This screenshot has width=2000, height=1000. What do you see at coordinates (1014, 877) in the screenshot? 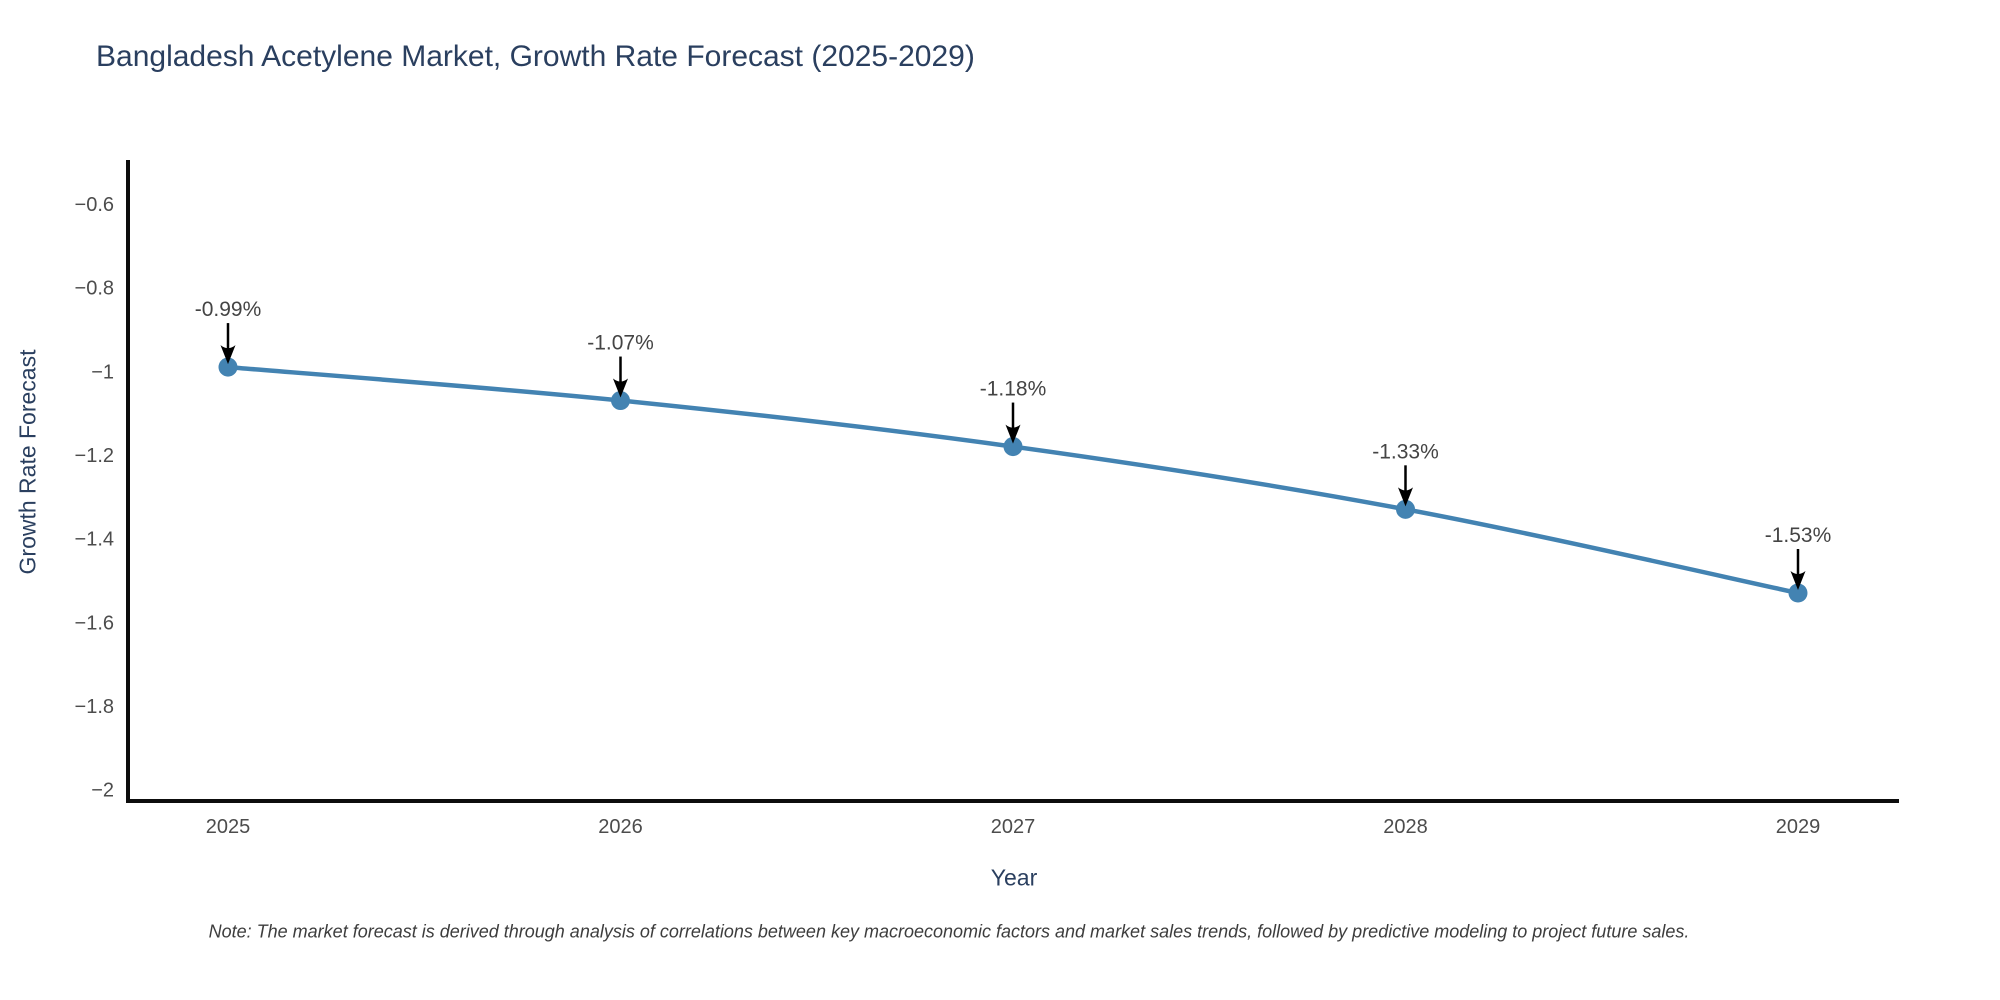
I see `x-axis-title: Year` at bounding box center [1014, 877].